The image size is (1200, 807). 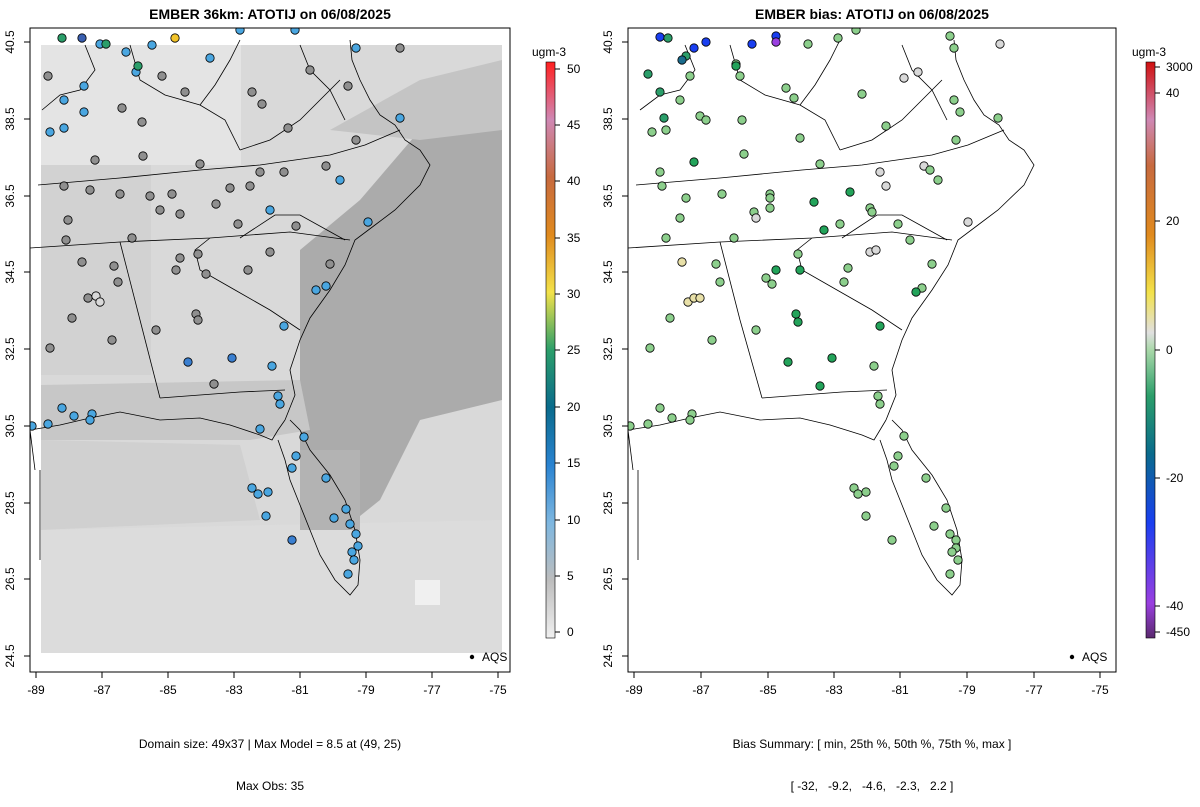 What do you see at coordinates (574, 125) in the screenshot?
I see `colorbar-tick: 45` at bounding box center [574, 125].